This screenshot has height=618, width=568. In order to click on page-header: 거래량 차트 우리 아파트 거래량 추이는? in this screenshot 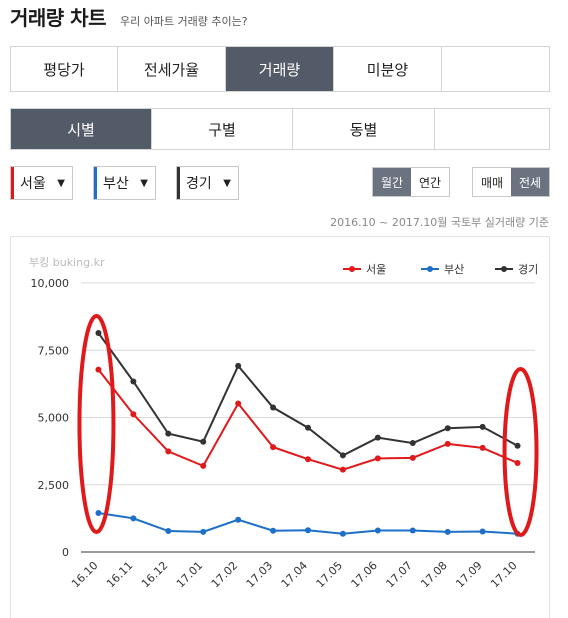, I will do `click(129, 16)`.